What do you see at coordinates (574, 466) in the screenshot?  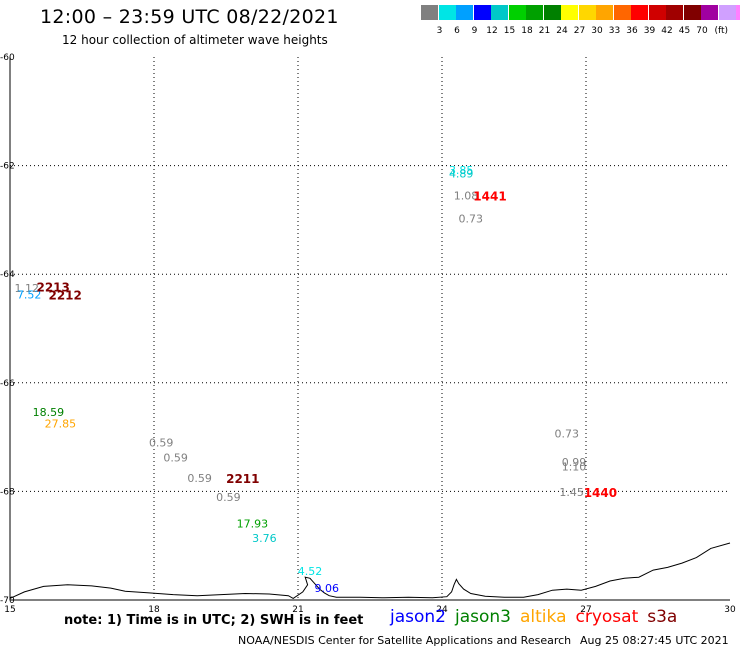 I see `data-point-label: 1.10` at bounding box center [574, 466].